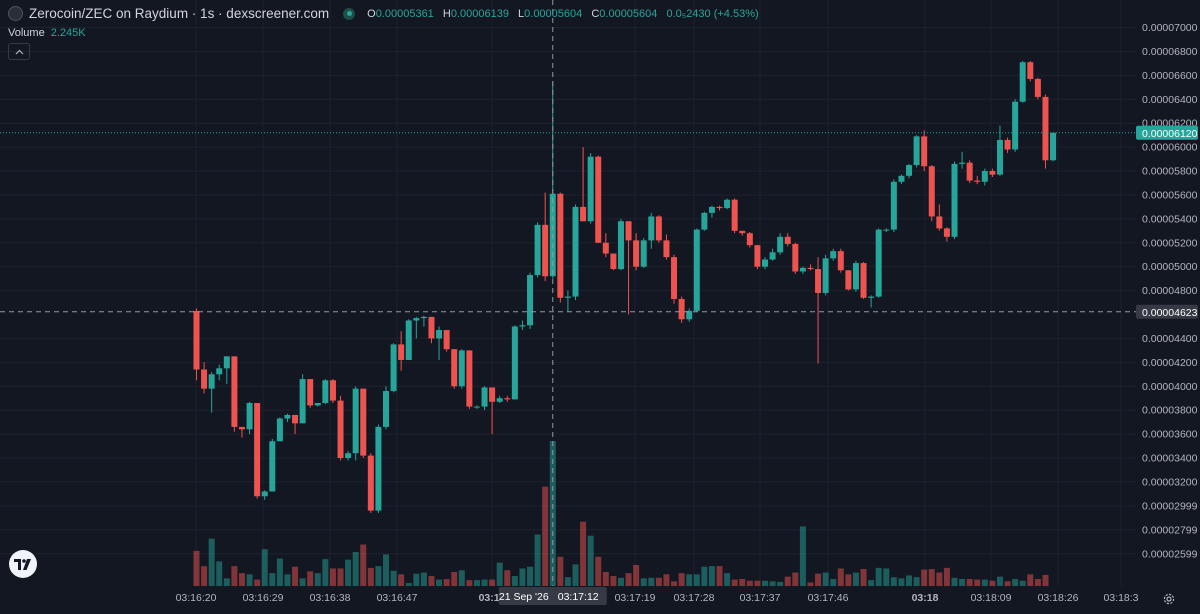 The width and height of the screenshot is (1200, 614). What do you see at coordinates (19, 51) in the screenshot?
I see `collapse-legend-button` at bounding box center [19, 51].